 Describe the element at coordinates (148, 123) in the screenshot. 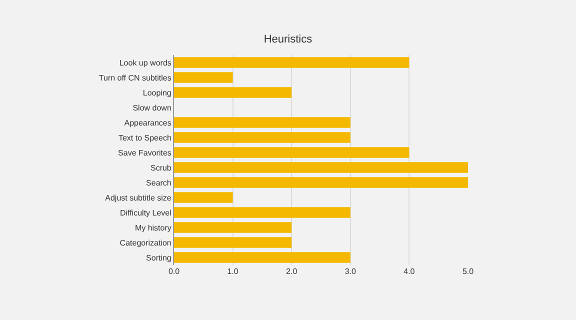

I see `y-tick-label: Appearances` at that location.